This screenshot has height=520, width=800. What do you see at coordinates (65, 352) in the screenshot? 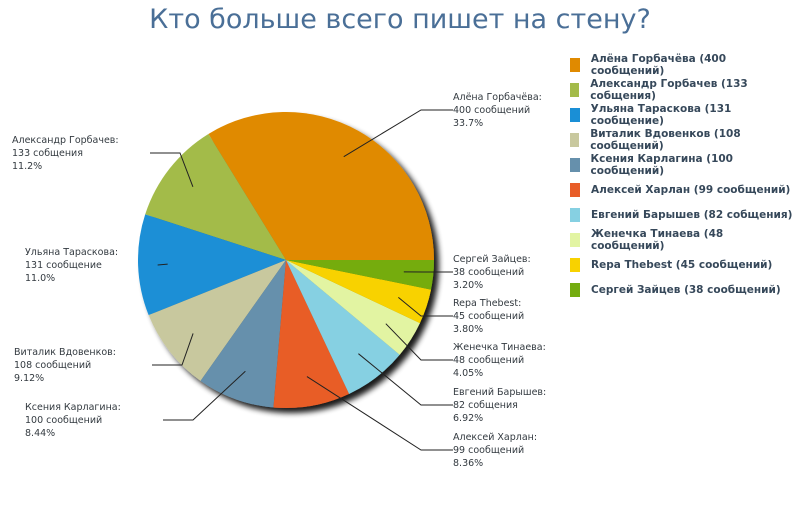
I see `data-label-name: Виталик Вдовенков:` at bounding box center [65, 352].